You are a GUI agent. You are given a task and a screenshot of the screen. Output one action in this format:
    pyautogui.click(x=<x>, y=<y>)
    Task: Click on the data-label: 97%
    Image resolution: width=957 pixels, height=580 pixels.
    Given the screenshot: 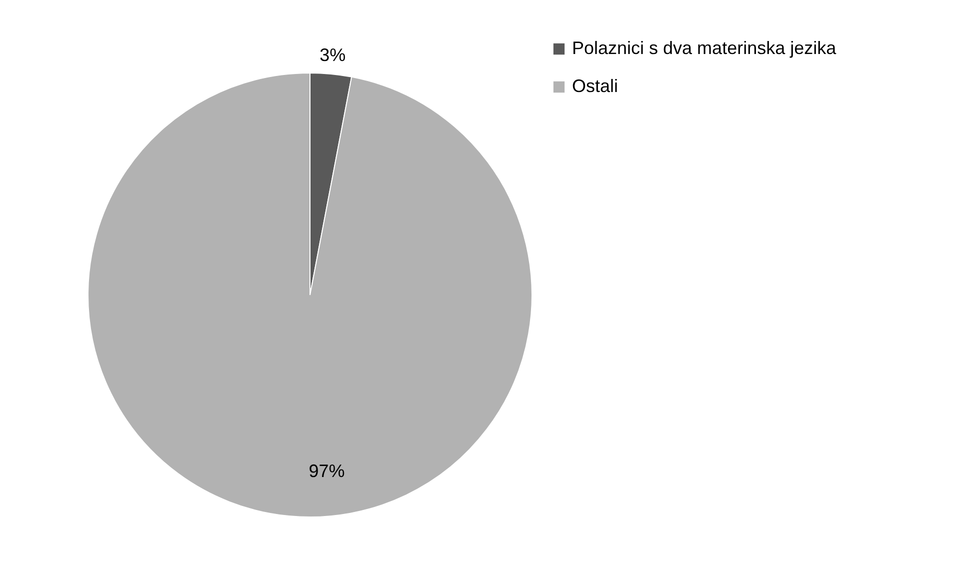 What is the action you would take?
    pyautogui.click(x=326, y=470)
    